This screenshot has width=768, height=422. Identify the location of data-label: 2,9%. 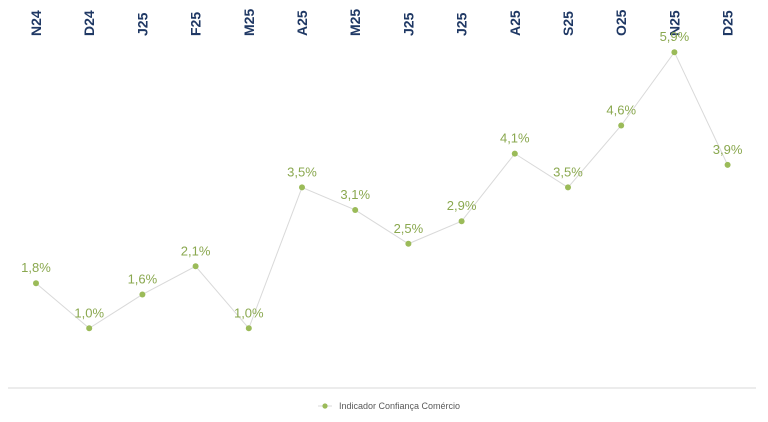
(462, 205).